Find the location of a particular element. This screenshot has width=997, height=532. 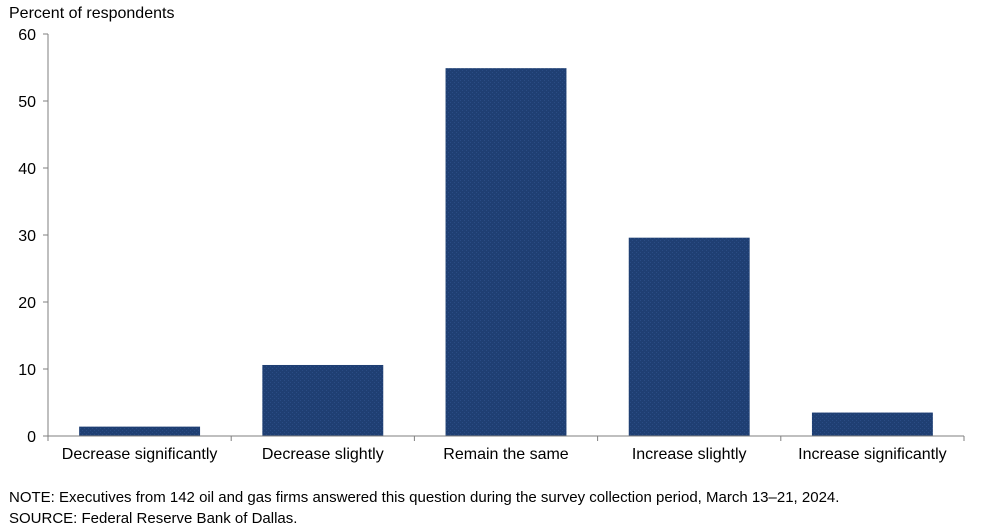

y-tick-label: 40 is located at coordinates (27, 169).